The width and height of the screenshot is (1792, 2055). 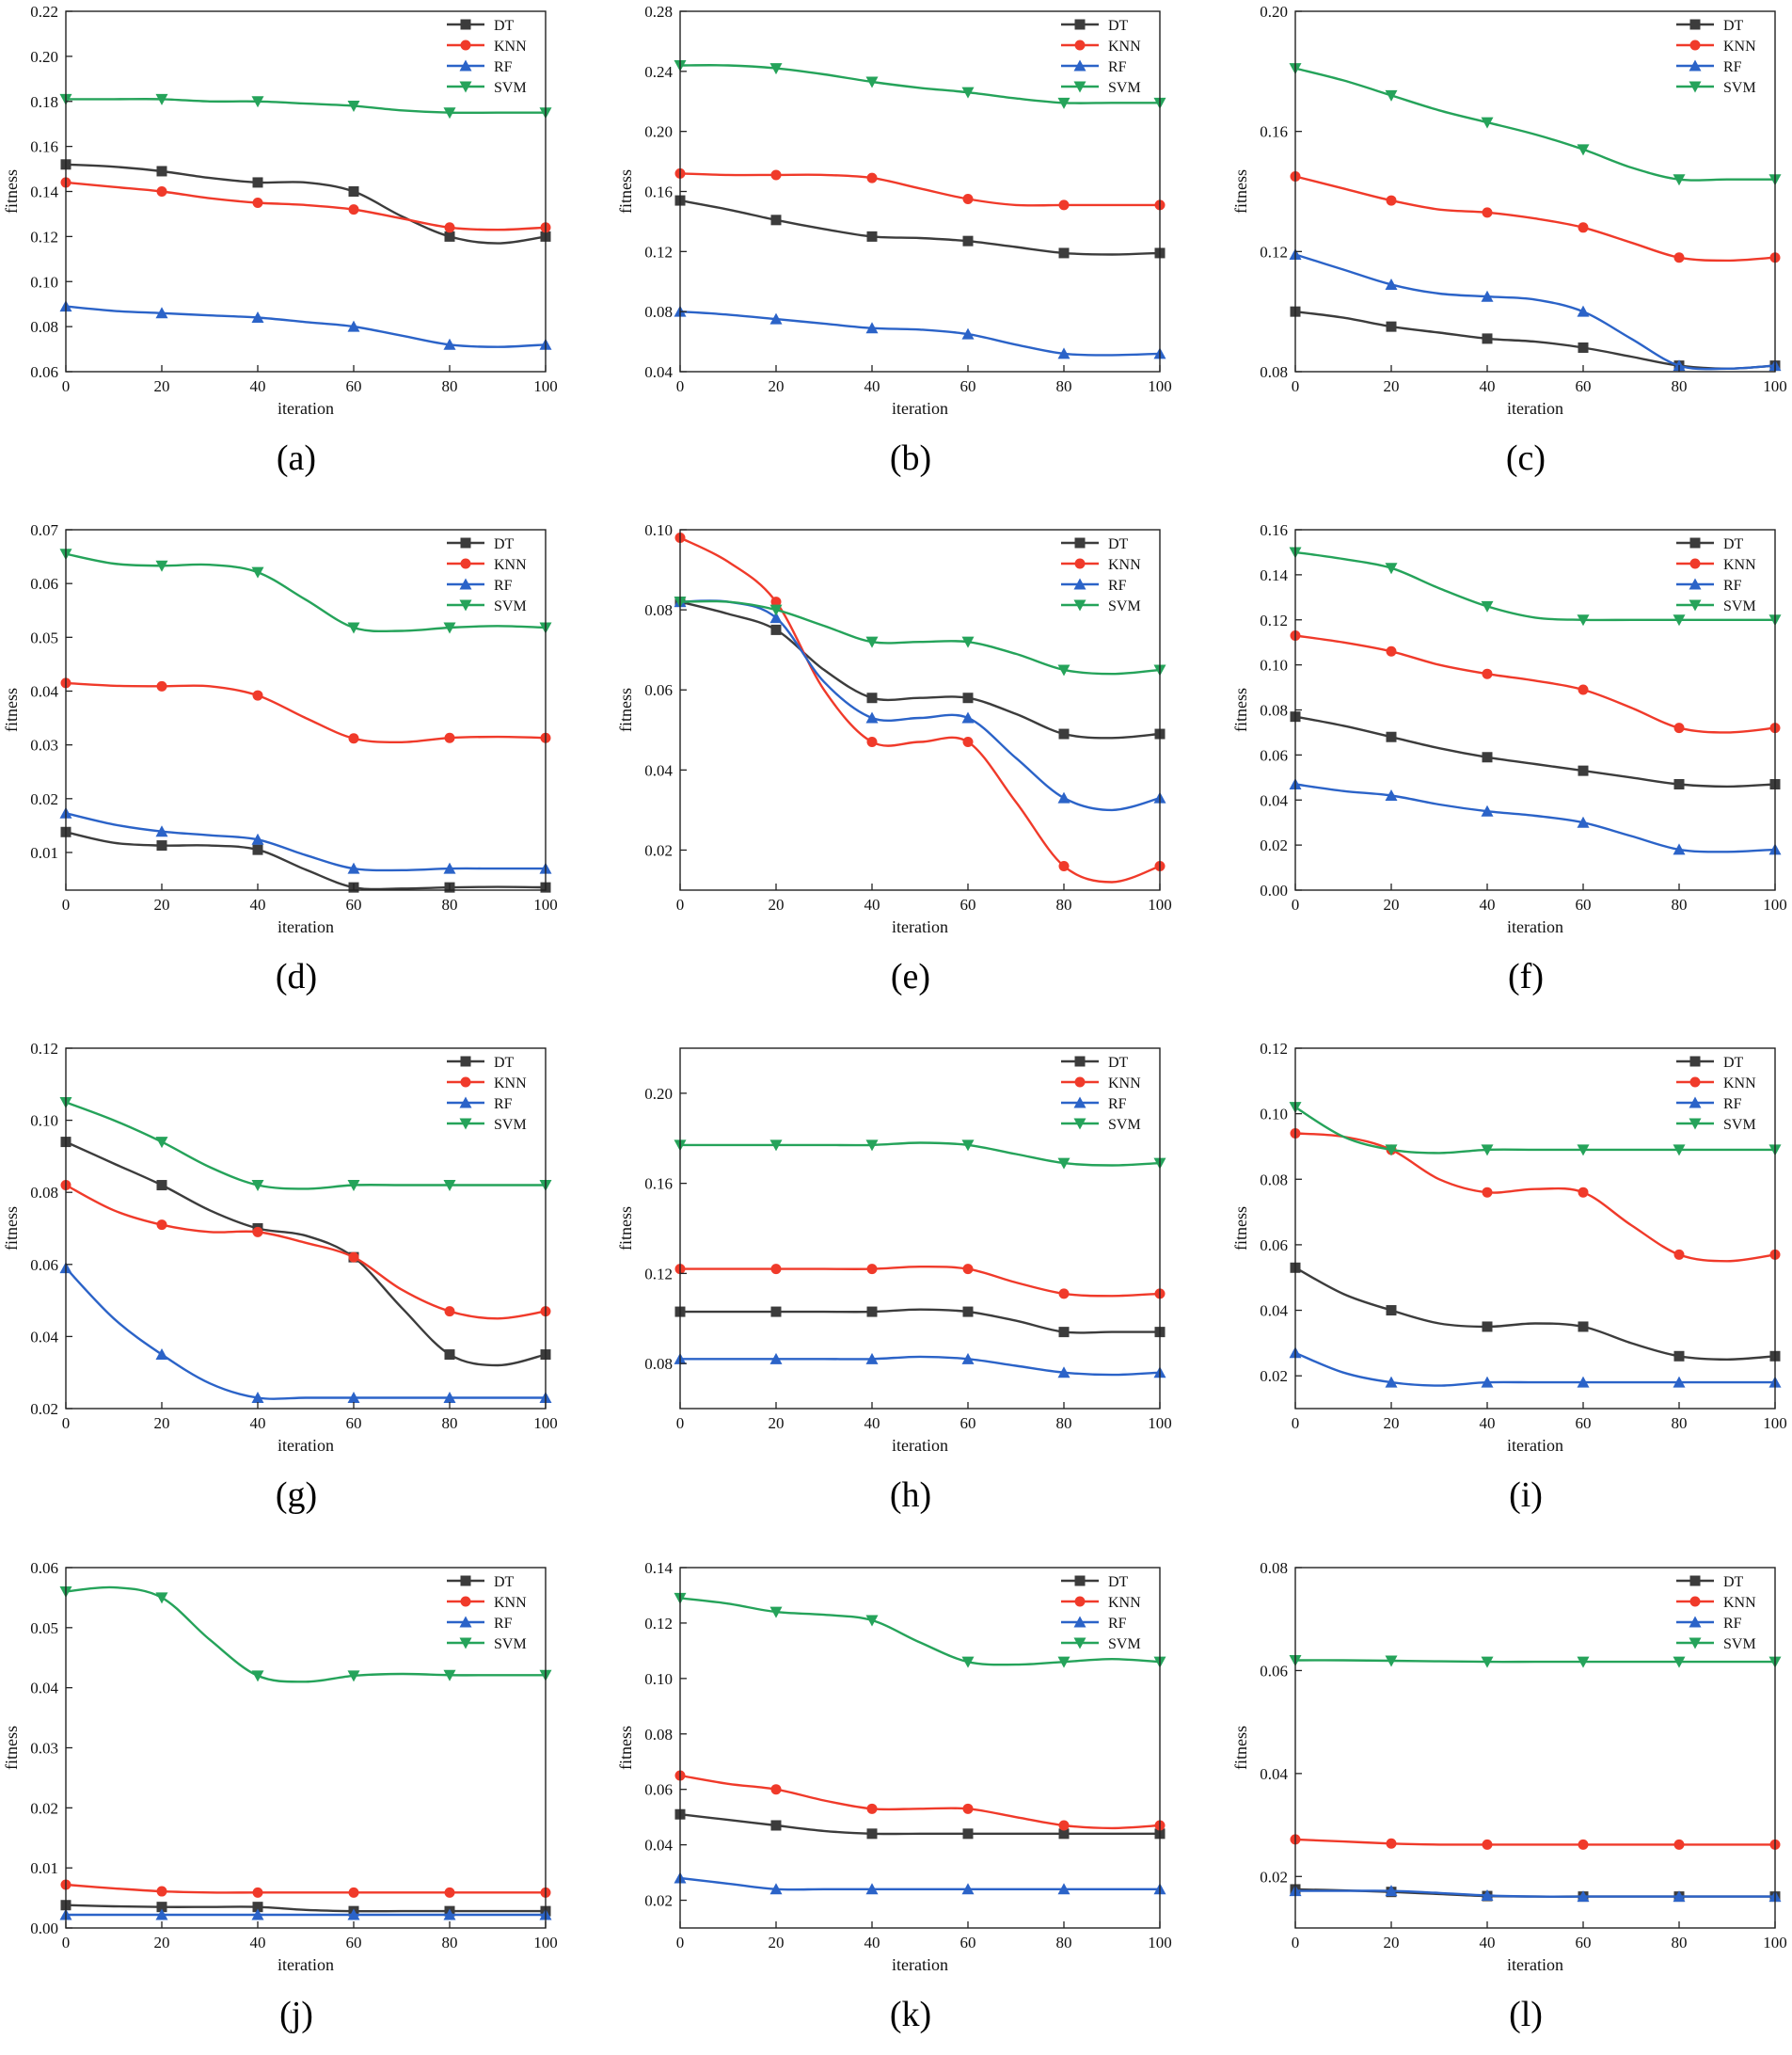 What do you see at coordinates (44, 57) in the screenshot?
I see `y-tick-label: 0.20` at bounding box center [44, 57].